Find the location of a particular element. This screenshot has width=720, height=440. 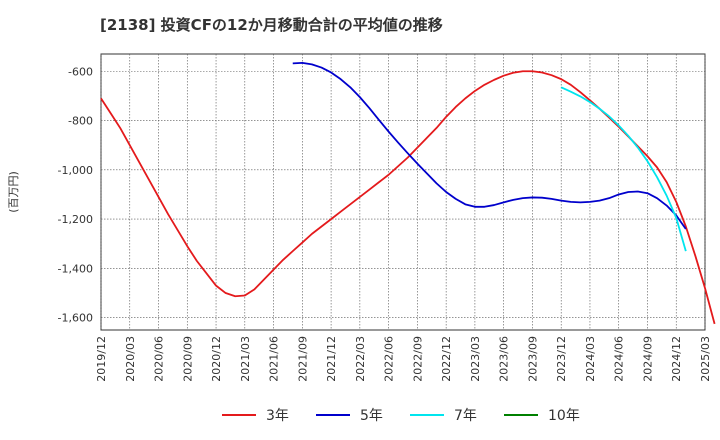

x-tick-label: 2019/12 is located at coordinates (101, 359).